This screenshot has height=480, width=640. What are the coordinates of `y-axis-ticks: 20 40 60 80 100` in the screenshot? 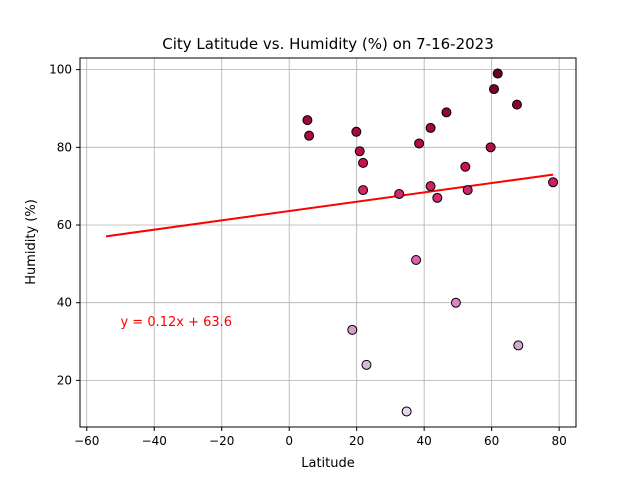 It's located at (64, 225).